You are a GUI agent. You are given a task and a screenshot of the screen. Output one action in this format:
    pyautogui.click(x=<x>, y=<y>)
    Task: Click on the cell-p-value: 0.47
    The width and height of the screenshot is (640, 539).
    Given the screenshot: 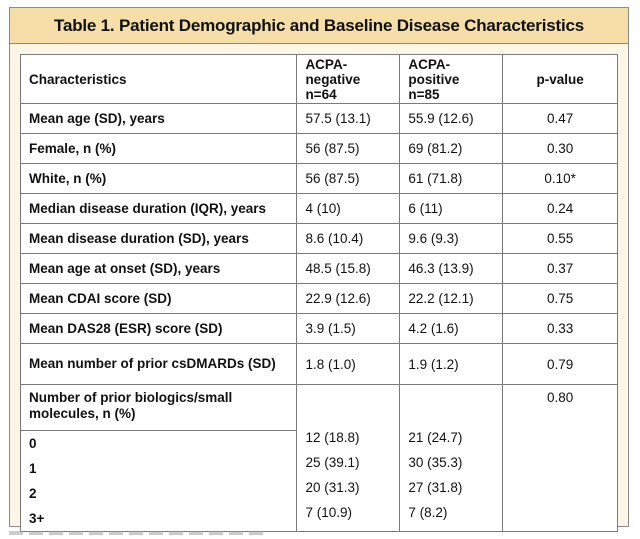 What is the action you would take?
    pyautogui.click(x=560, y=118)
    